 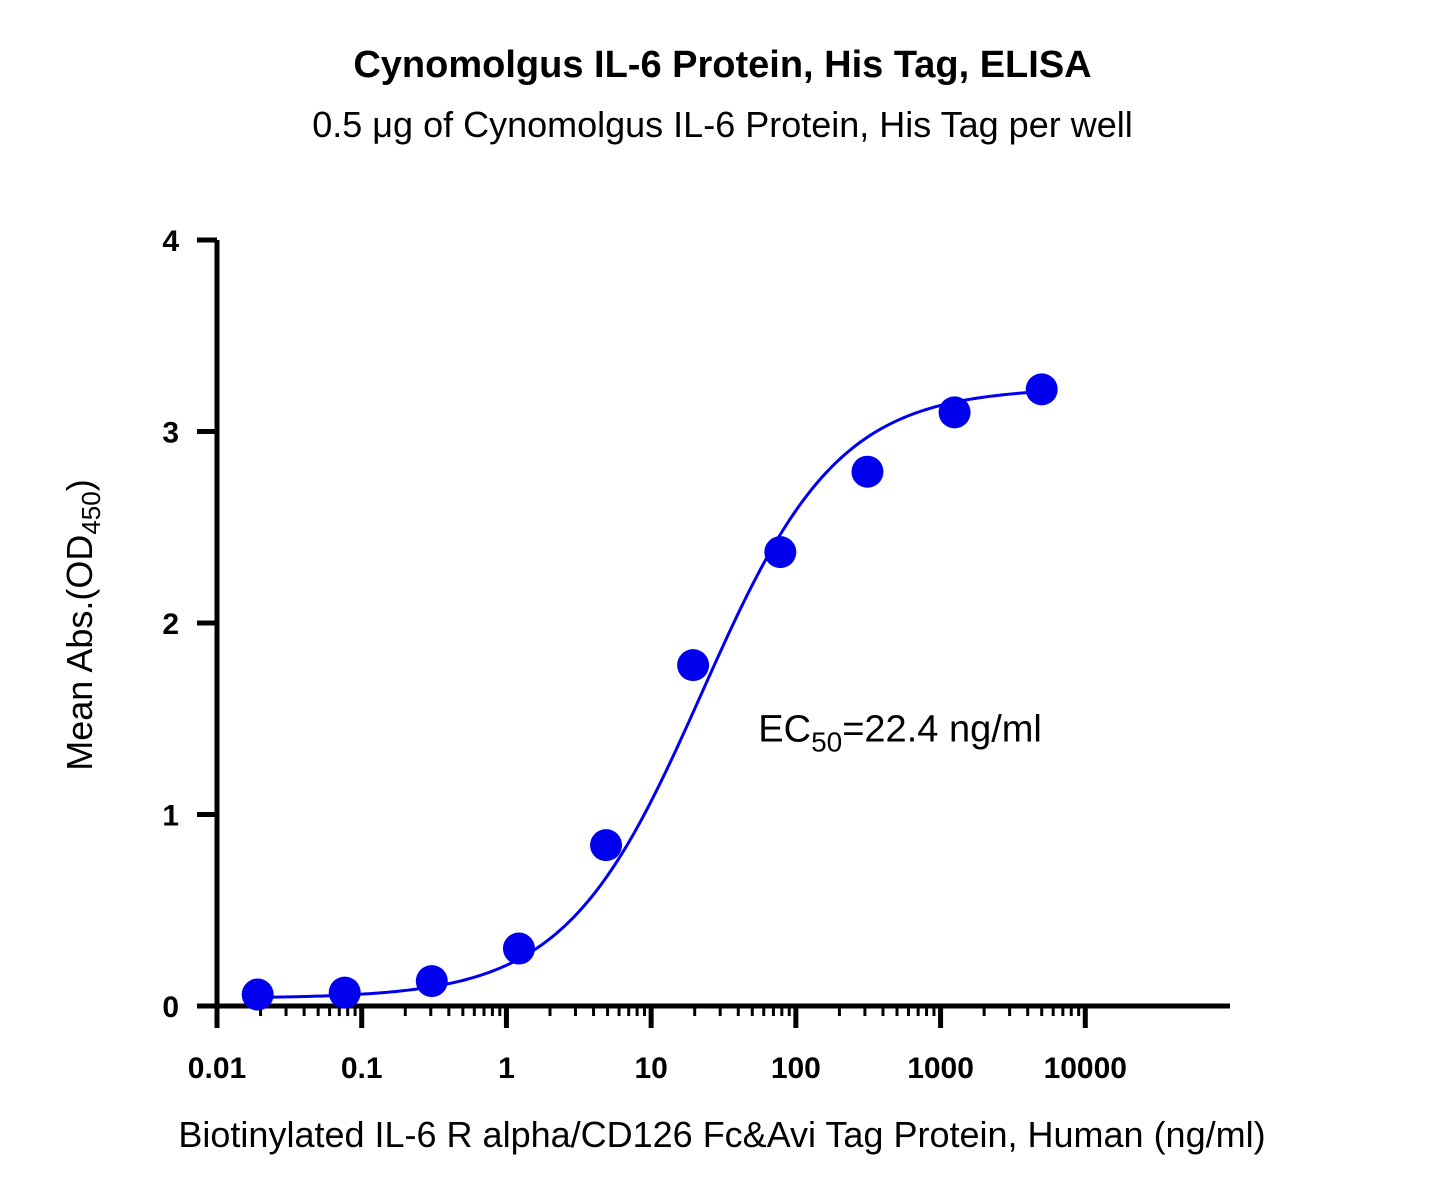 What do you see at coordinates (170, 624) in the screenshot?
I see `y-tick-label: 2` at bounding box center [170, 624].